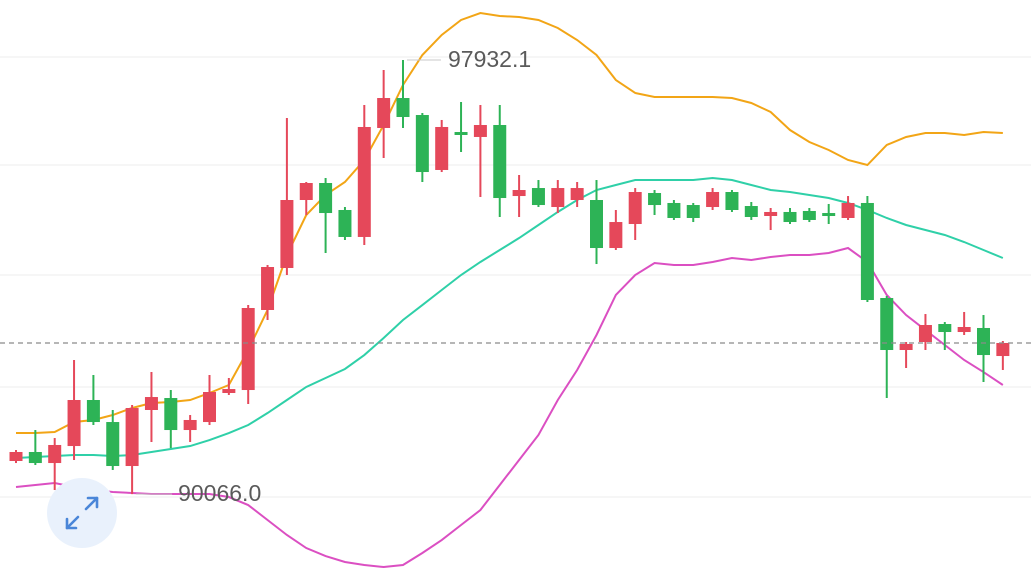  I want to click on expand-button-bg, so click(82, 513).